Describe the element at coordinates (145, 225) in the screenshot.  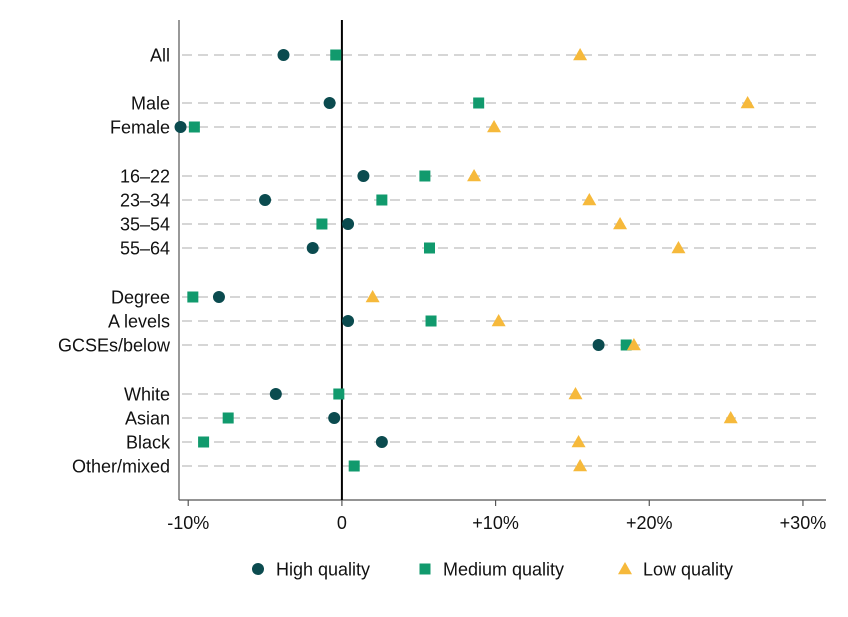
I see `category-label: 35–54` at that location.